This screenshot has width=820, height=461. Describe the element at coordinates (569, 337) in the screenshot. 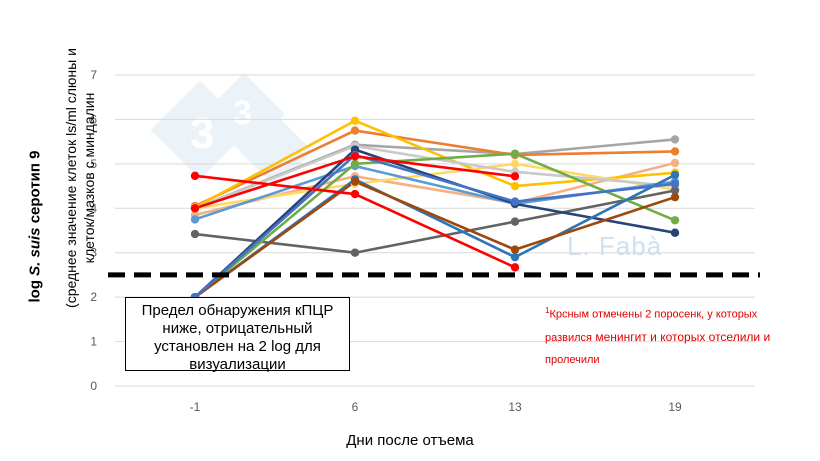

I see `note-line-2a: развился` at that location.